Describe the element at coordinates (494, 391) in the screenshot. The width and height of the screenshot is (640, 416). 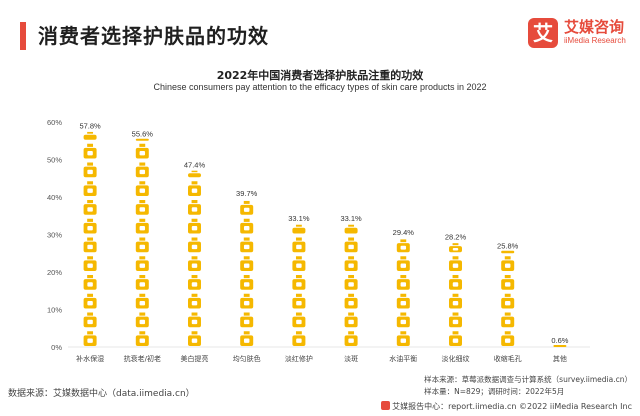
I see `sample-info: 样本量：N=829；调研时间：2022年5月` at that location.